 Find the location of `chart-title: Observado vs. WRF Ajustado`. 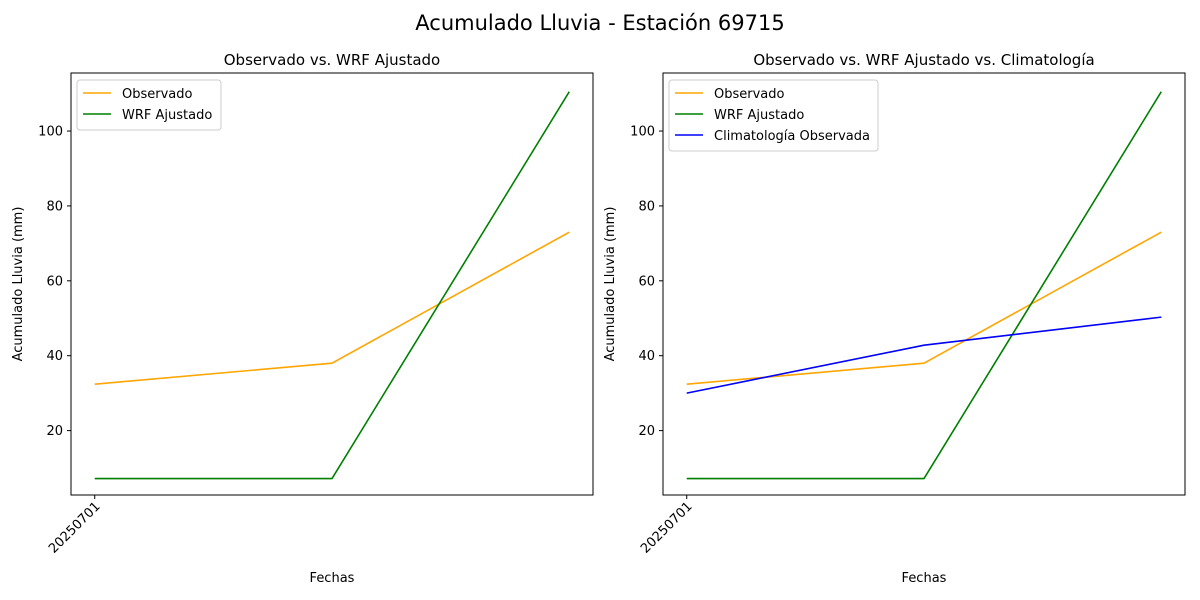

chart-title: Observado vs. WRF Ajustado is located at coordinates (332, 60).